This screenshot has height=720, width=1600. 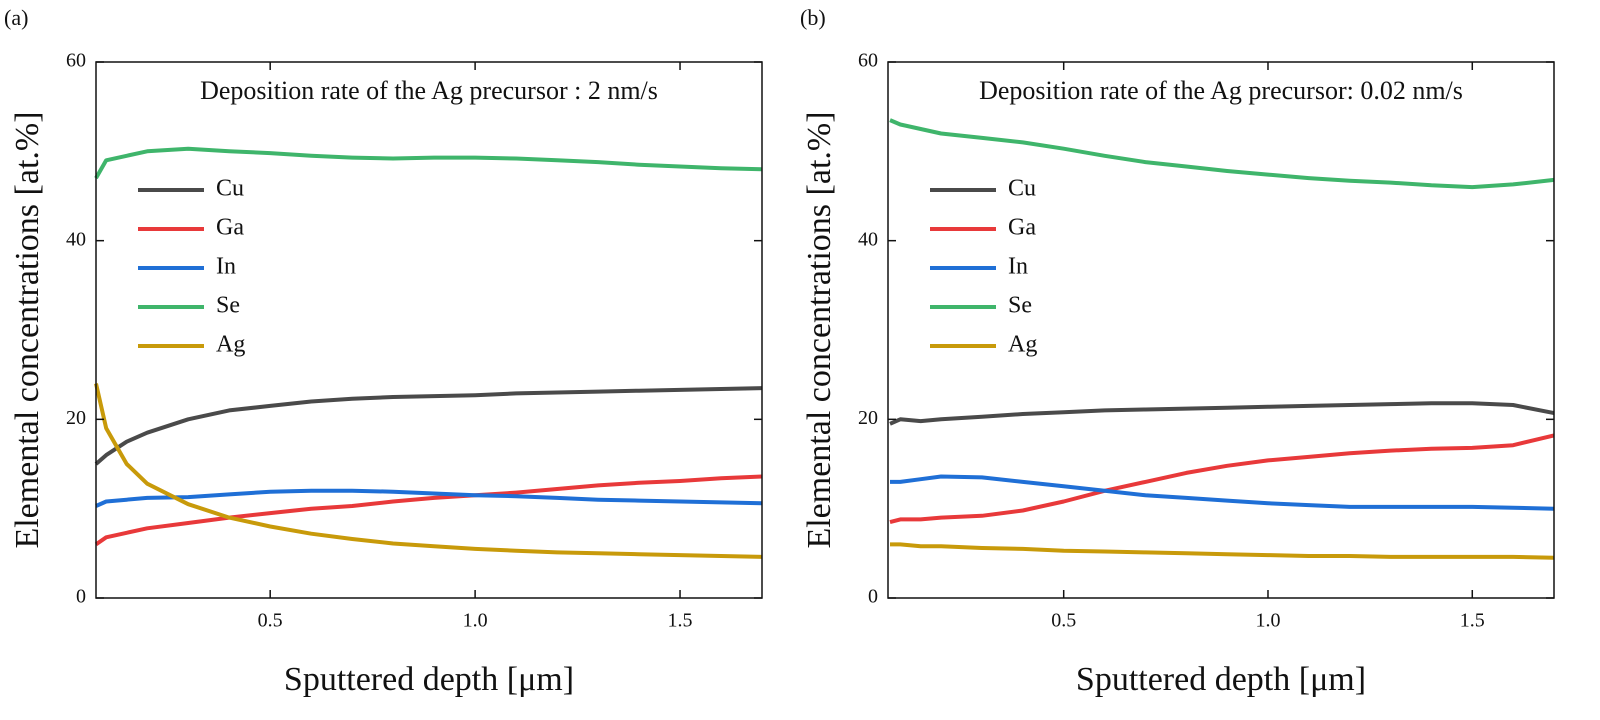 I want to click on panel-label: (b), so click(x=813, y=17).